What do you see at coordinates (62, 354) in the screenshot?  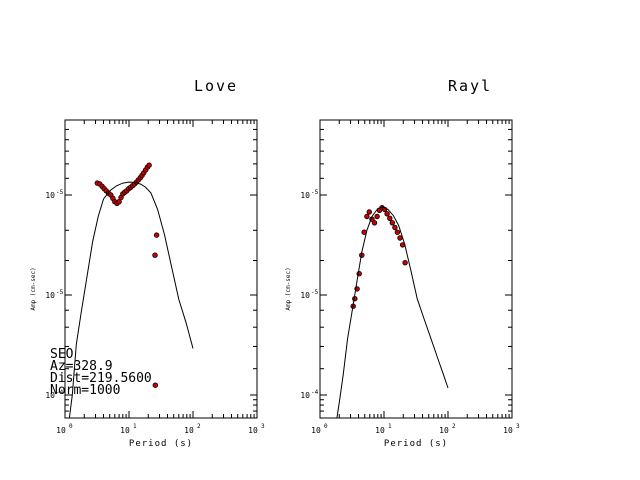 I see `station-info-line: SEO` at bounding box center [62, 354].